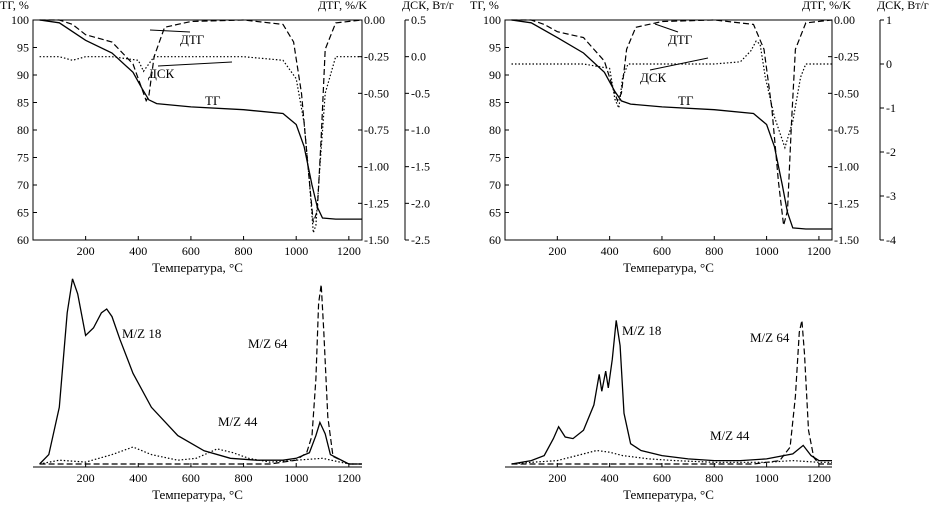 The image size is (941, 505). Describe the element at coordinates (420, 167) in the screenshot. I see `dsc-tick-label: -1.5` at that location.